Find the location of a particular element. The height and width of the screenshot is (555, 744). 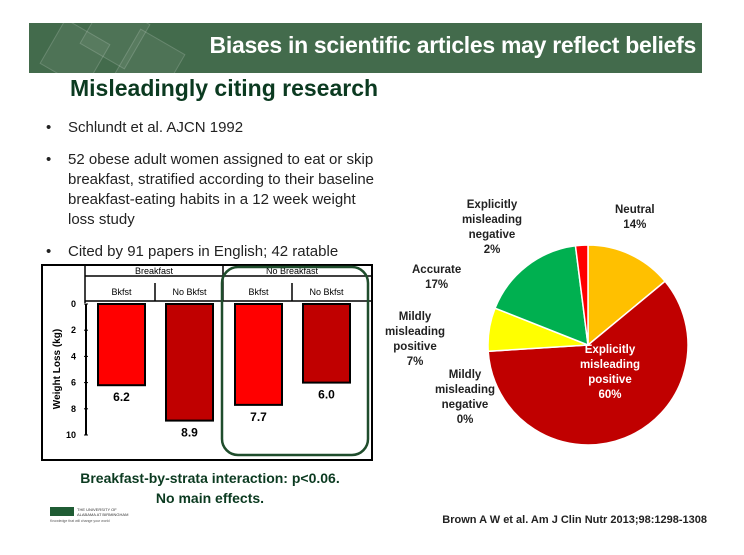

pie-label-mild-negative: Mildly misleading negative 0% is located at coordinates (465, 397).